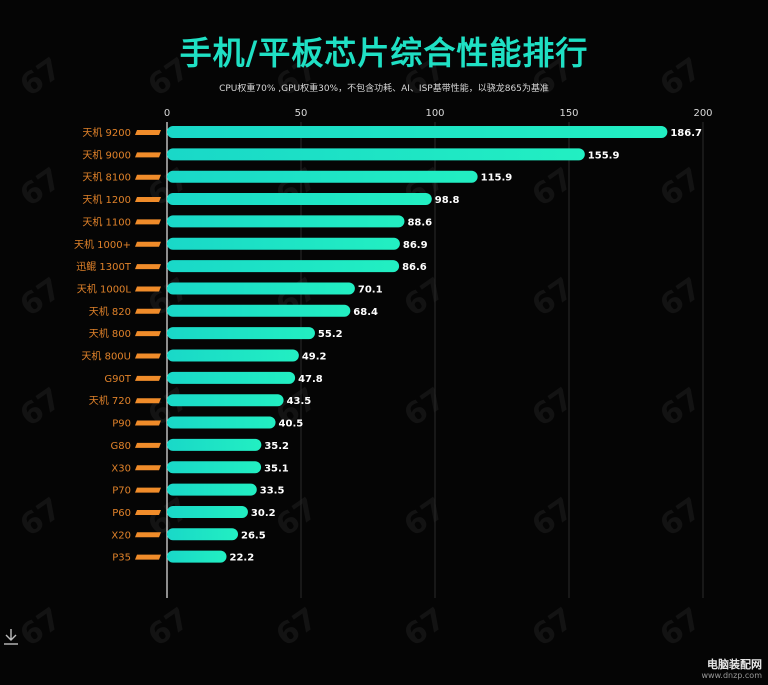  I want to click on value-label: 40.5, so click(291, 424).